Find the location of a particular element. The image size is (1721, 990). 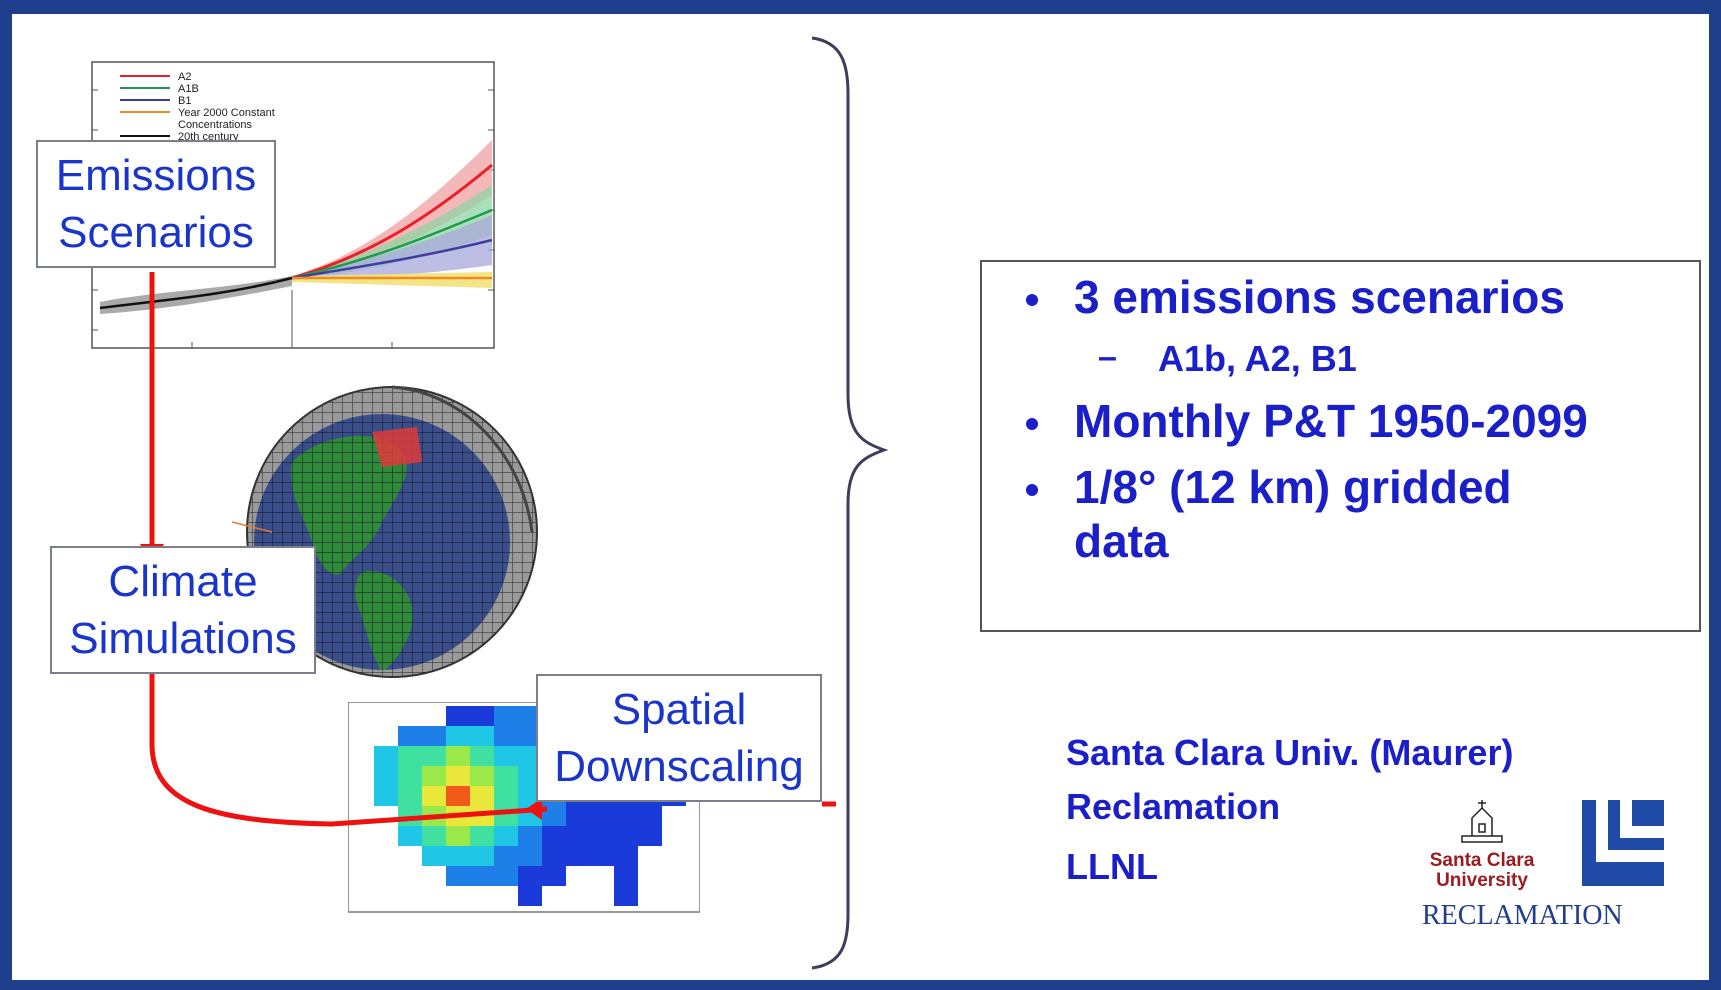

credit-reclamation: Reclamation is located at coordinates (1173, 806).